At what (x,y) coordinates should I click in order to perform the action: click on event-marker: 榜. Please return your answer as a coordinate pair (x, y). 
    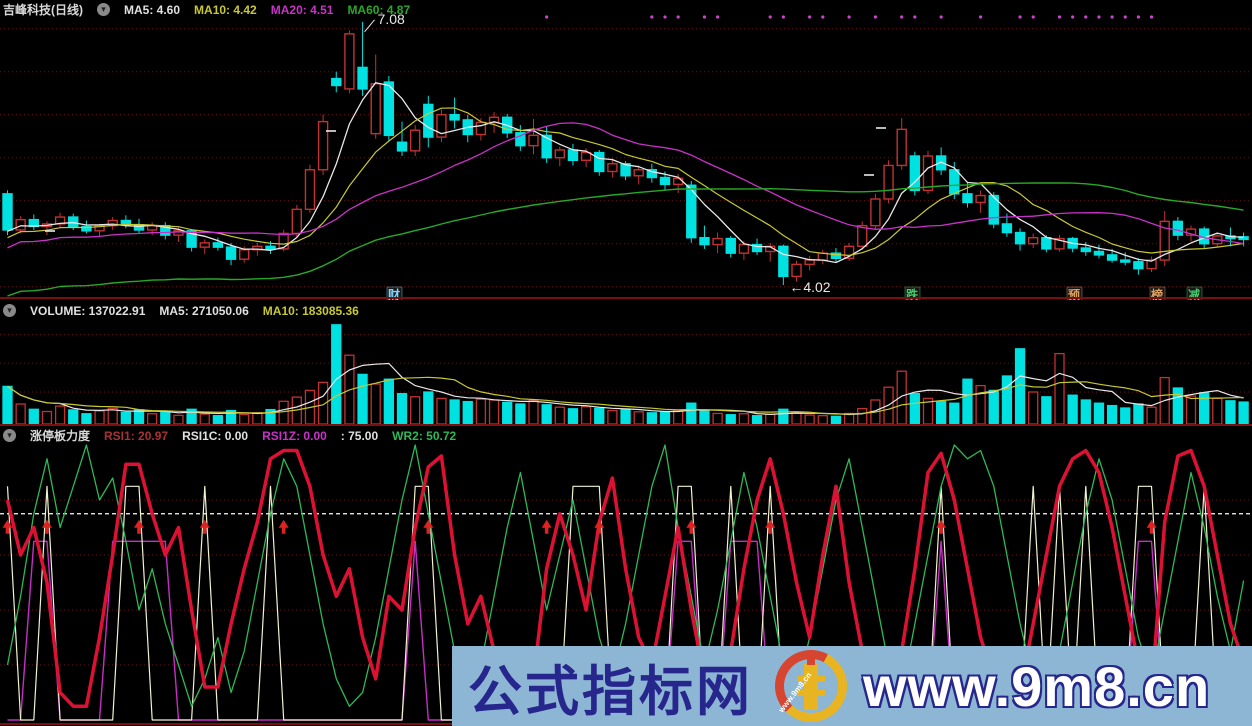
    Looking at the image, I should click on (1157, 293).